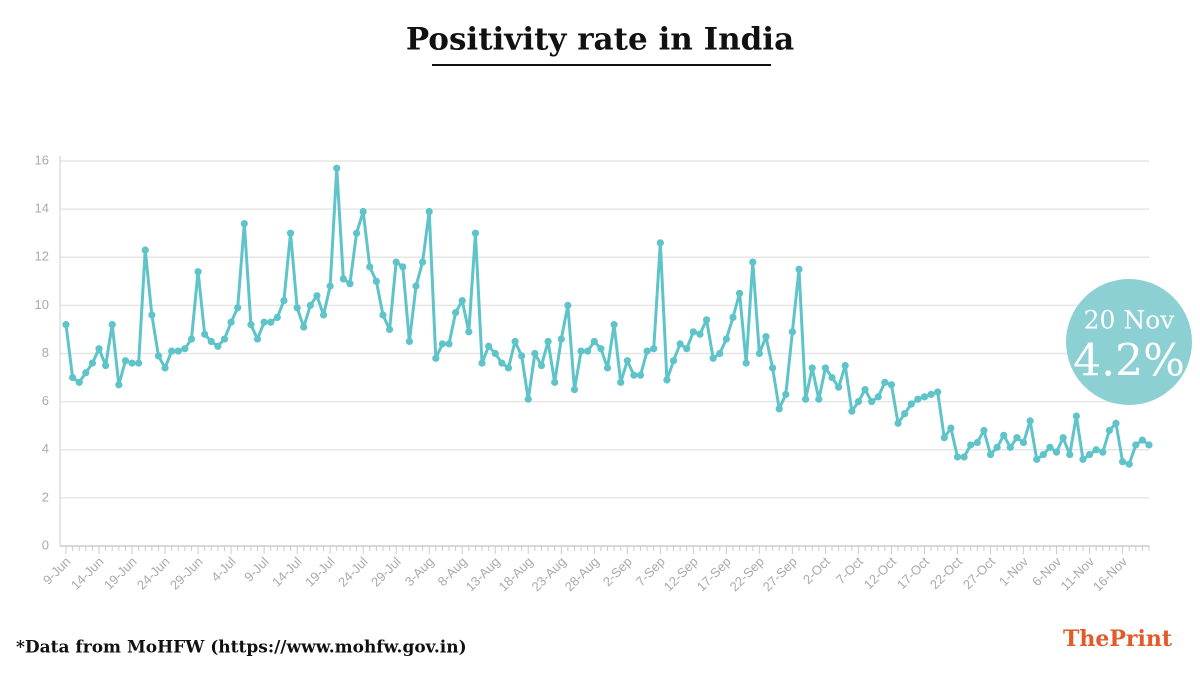 The width and height of the screenshot is (1200, 675). I want to click on x-tick-label: 17-Sep, so click(714, 574).